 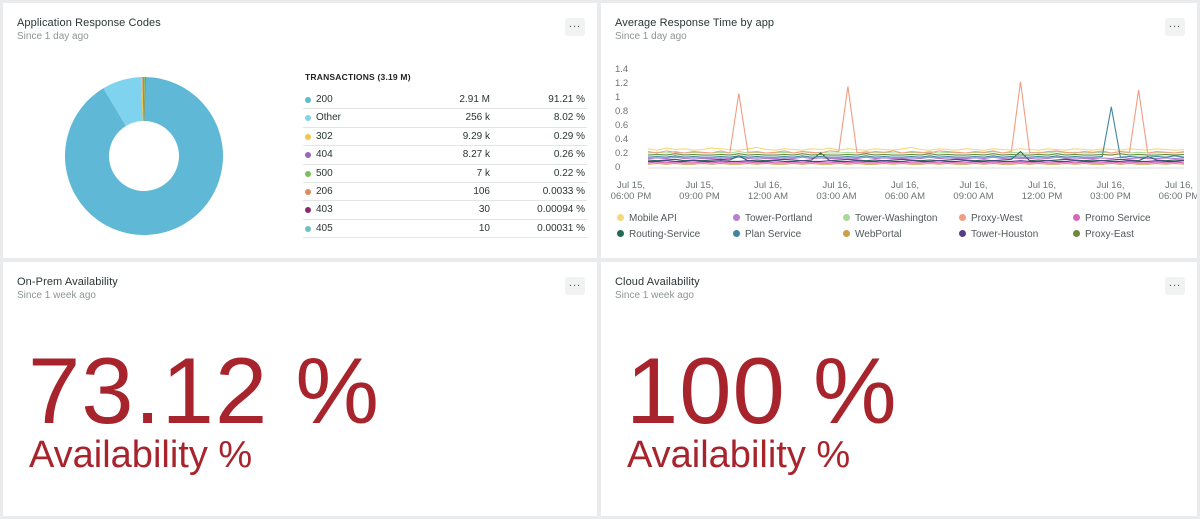 I want to click on series-line-tower-portland, so click(x=916, y=158).